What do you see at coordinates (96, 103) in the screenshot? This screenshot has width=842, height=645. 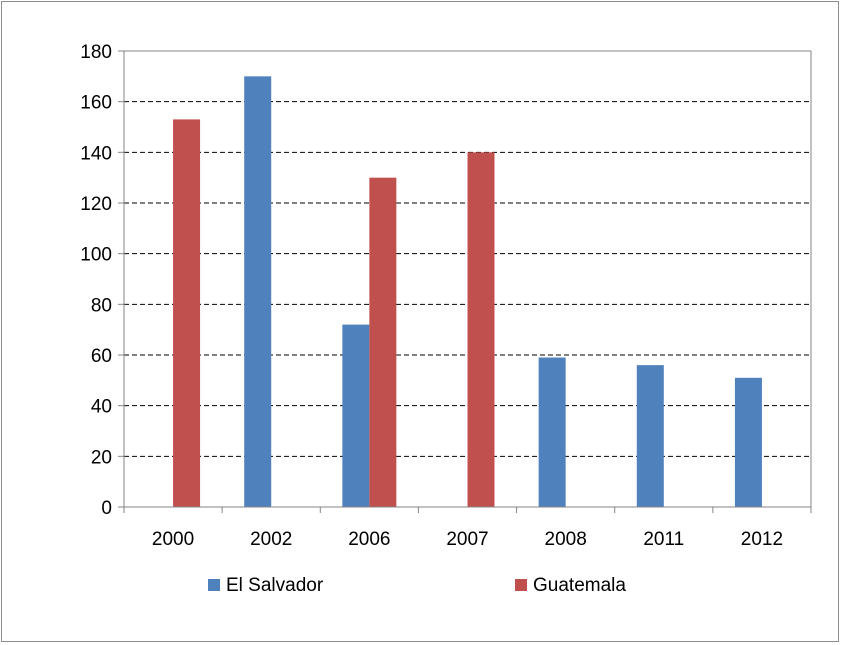 I see `y-tick-label: 160` at bounding box center [96, 103].